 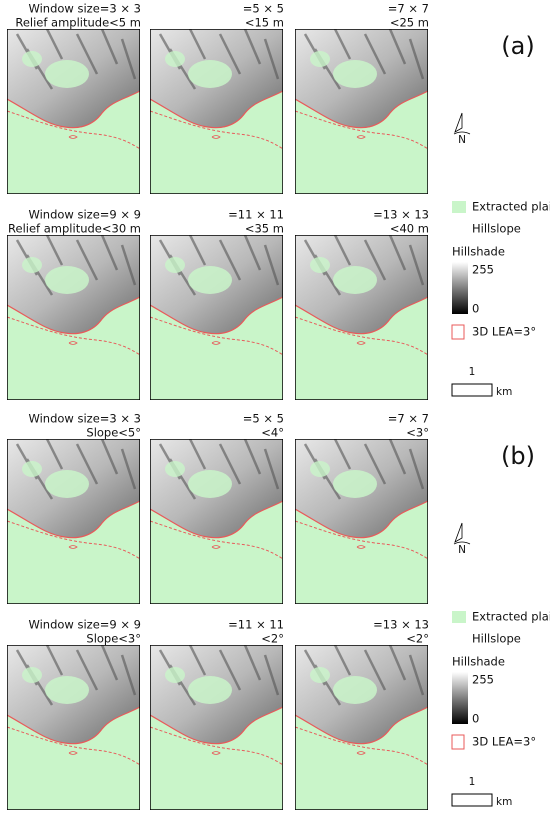 I want to click on panel-label-bottom: <15 m, so click(x=264, y=23).